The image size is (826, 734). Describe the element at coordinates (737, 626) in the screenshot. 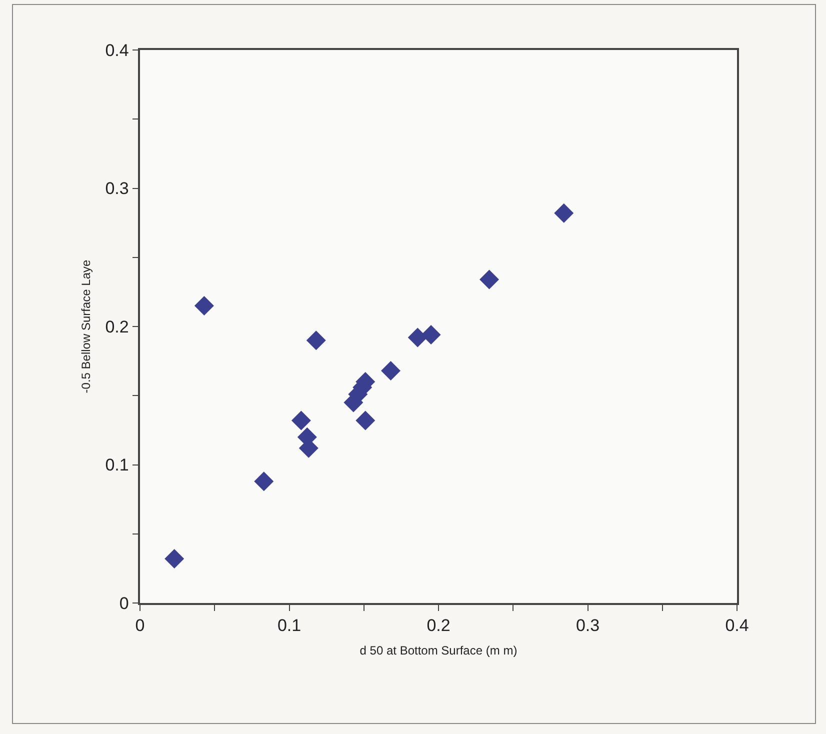

I see `x-tick-label: 0.4` at that location.